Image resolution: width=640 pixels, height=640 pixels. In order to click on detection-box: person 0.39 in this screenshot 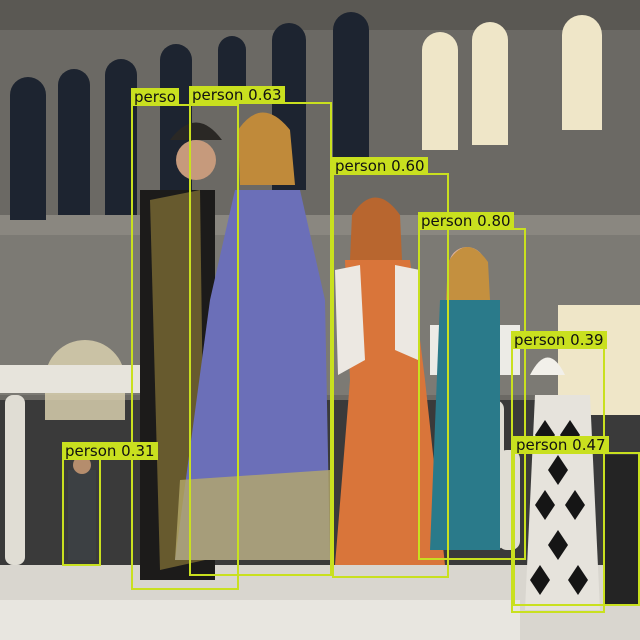, I will do `click(559, 472)`.